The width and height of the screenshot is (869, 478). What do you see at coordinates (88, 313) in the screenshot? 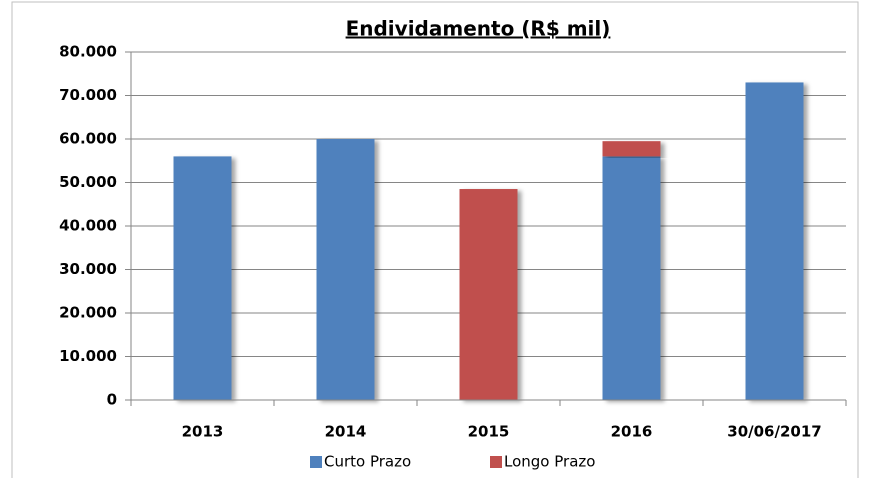
I see `y-tick-label: 20.000` at bounding box center [88, 313].